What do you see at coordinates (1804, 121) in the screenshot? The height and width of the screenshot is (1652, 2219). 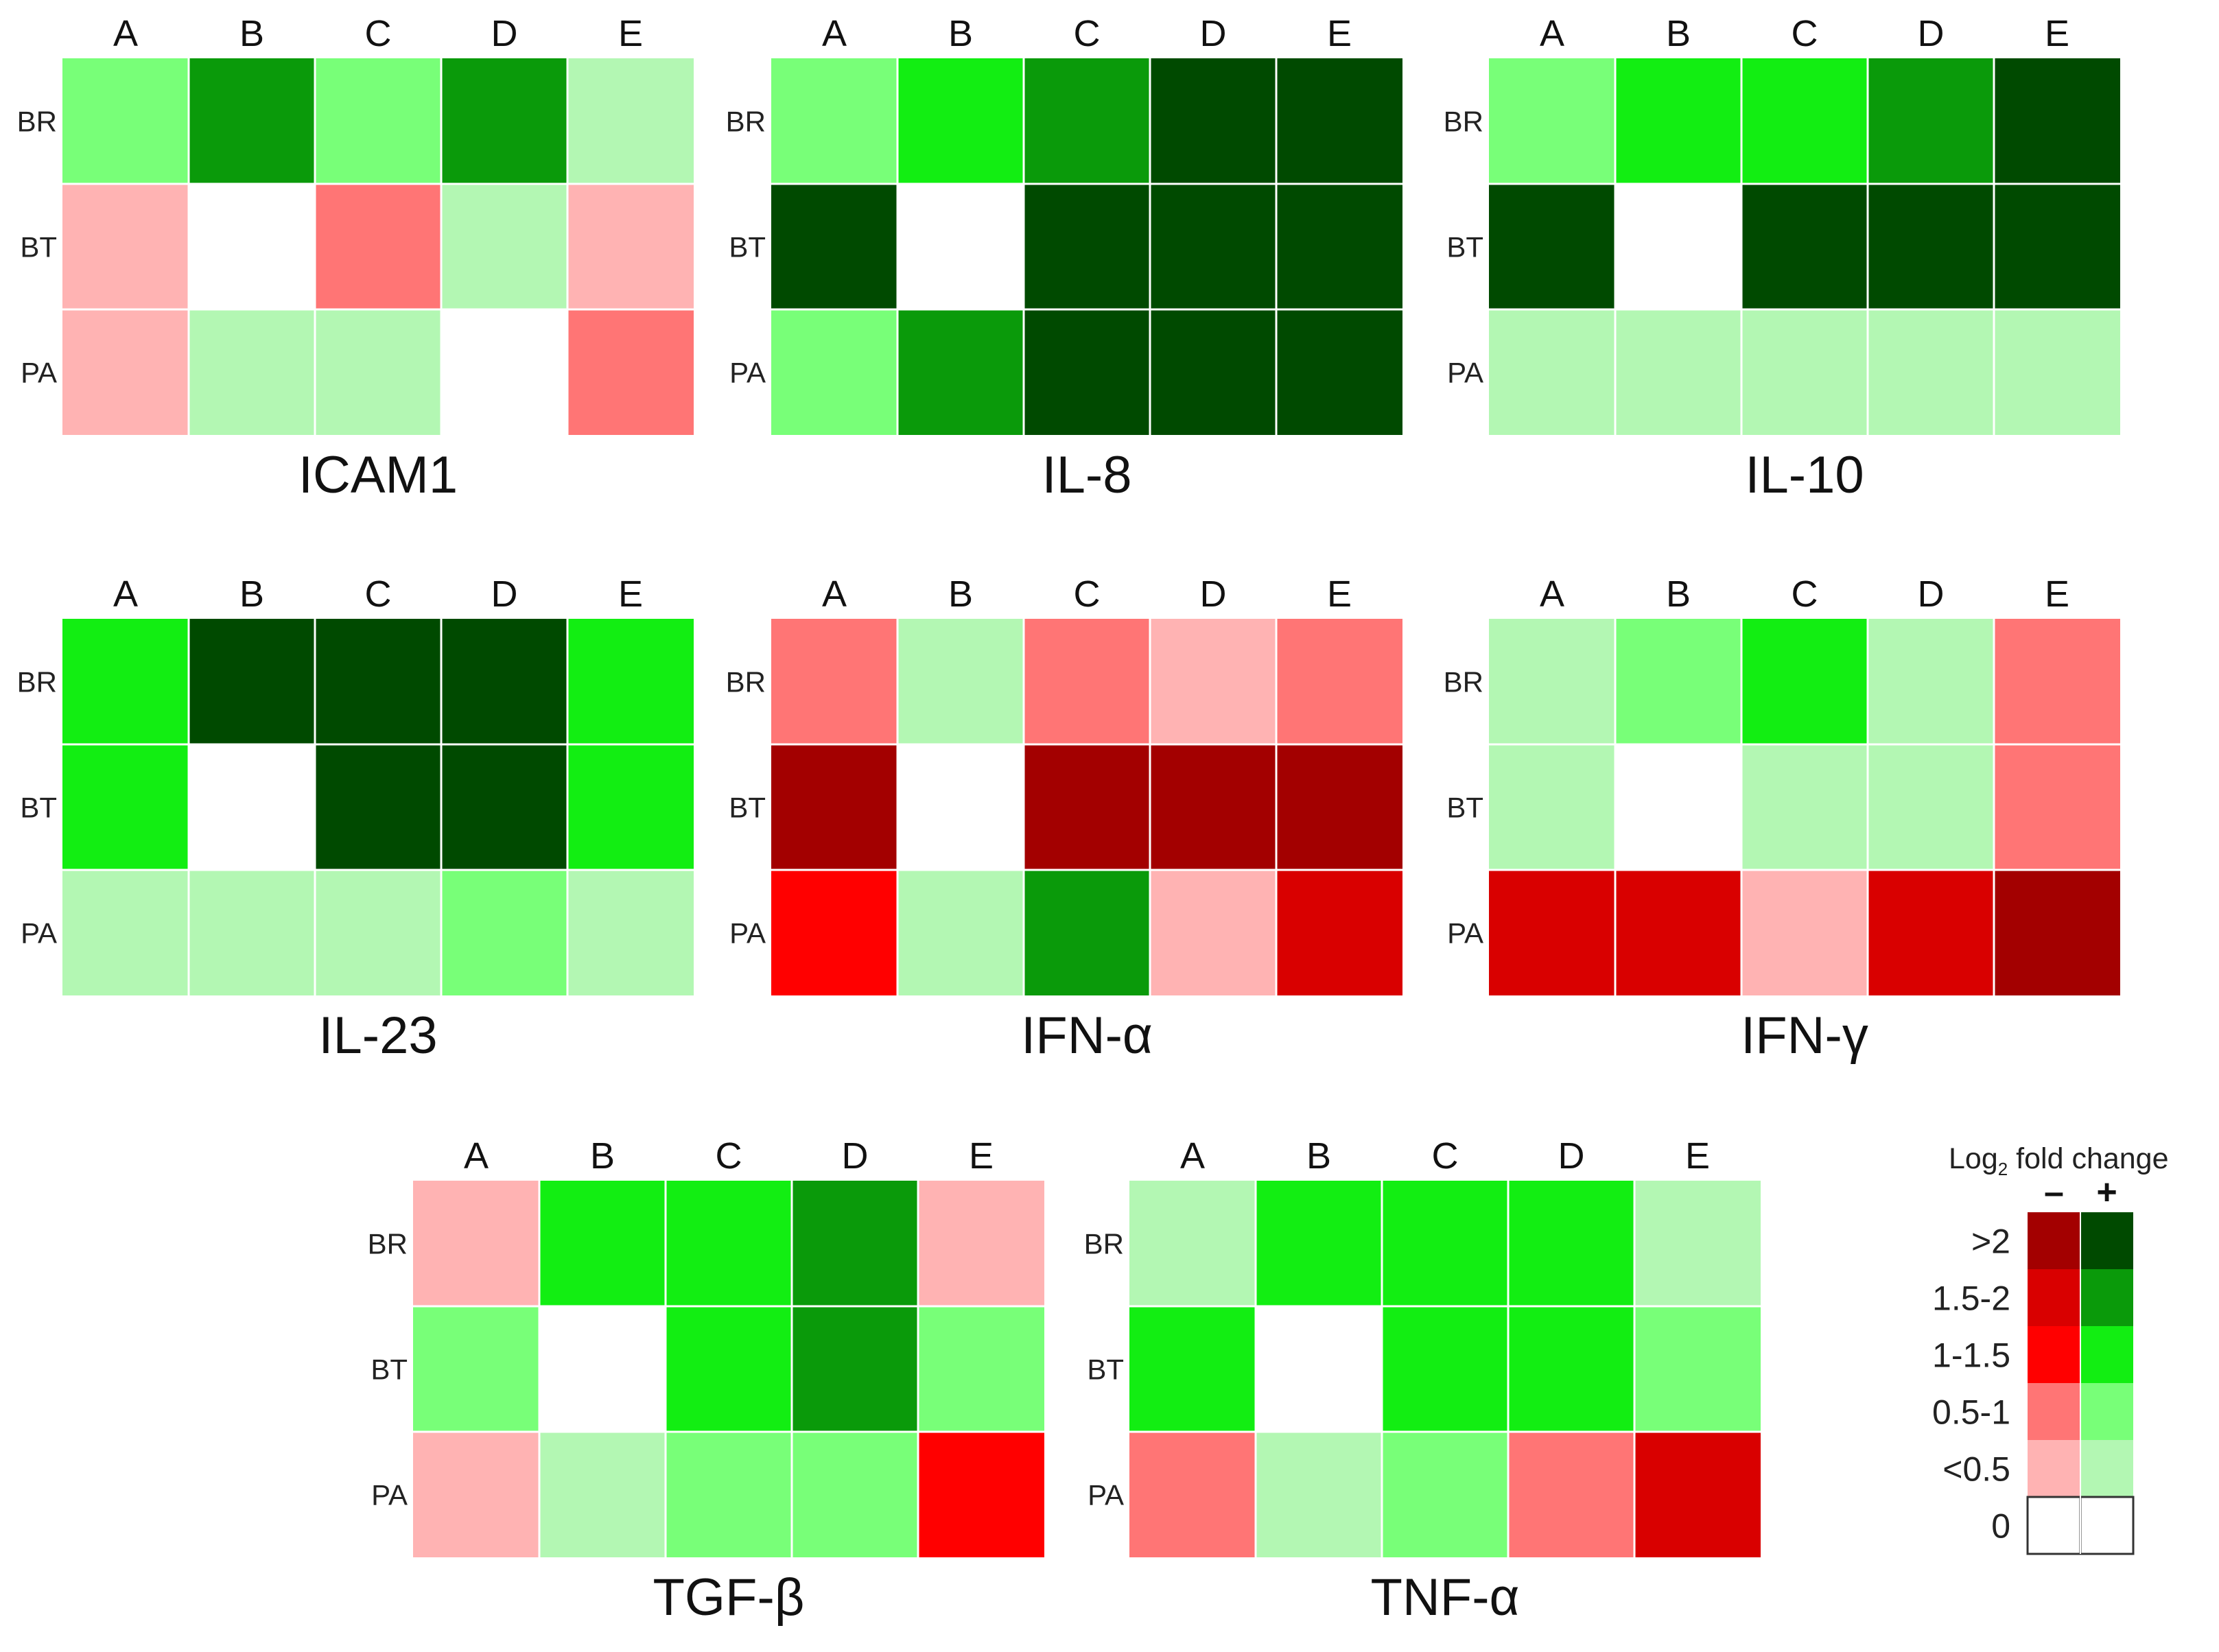 I see `cell-il-10-br-c` at bounding box center [1804, 121].